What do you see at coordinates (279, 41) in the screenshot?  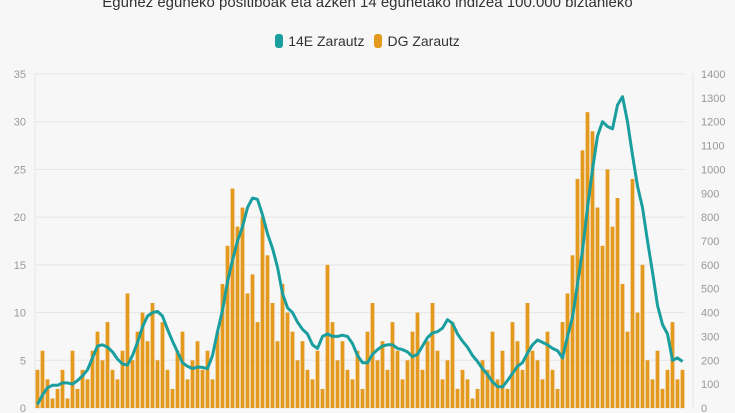 I see `legend-swatch-14e` at bounding box center [279, 41].